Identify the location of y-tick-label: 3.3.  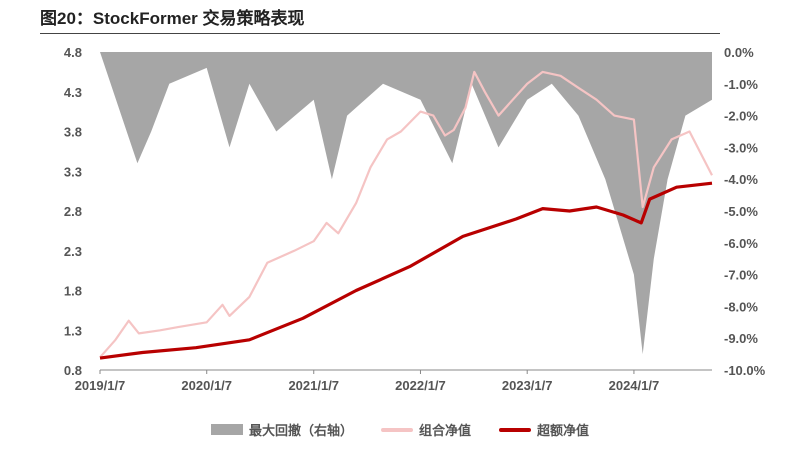
(73, 171).